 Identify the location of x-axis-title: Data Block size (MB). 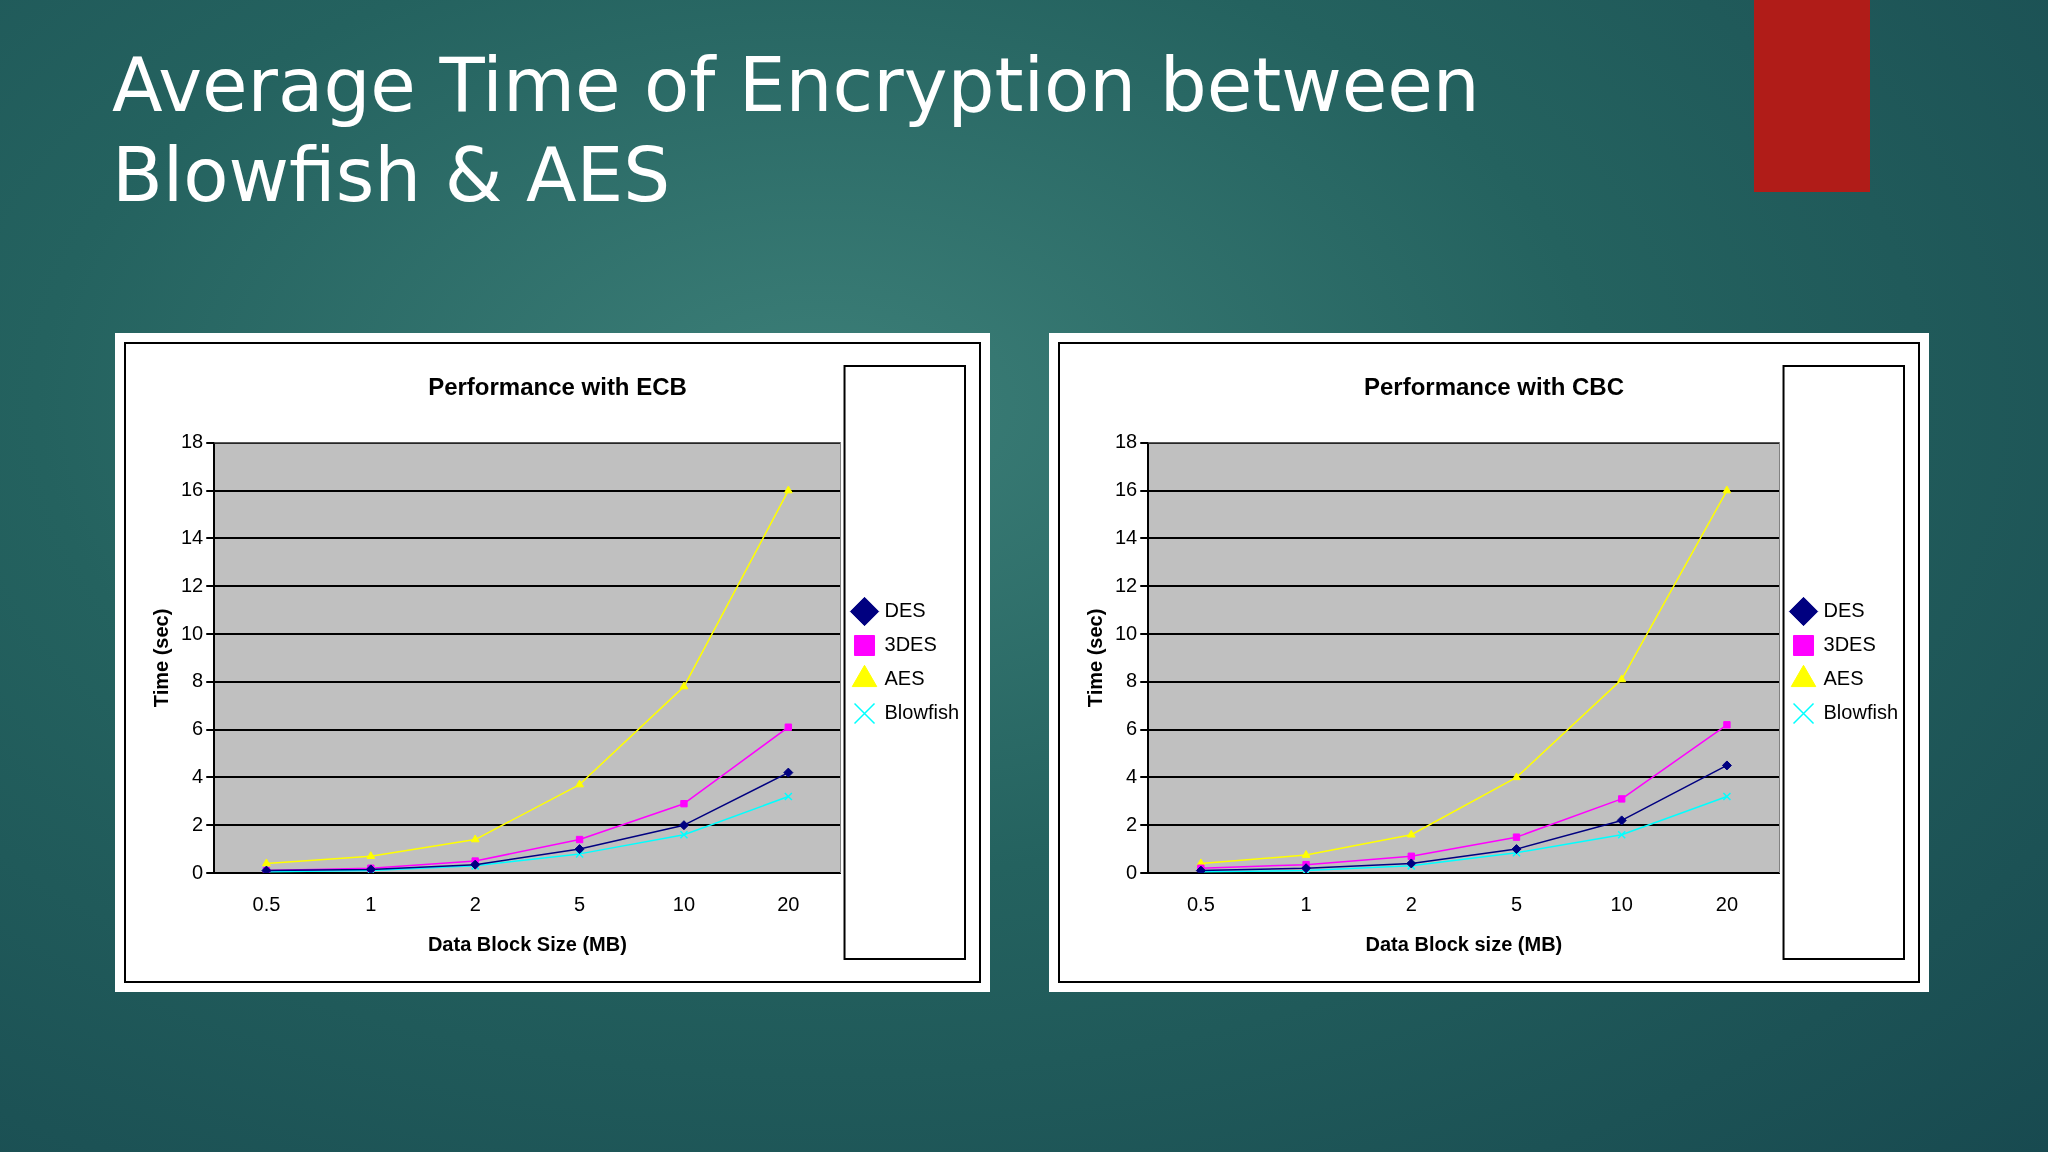
(1464, 943).